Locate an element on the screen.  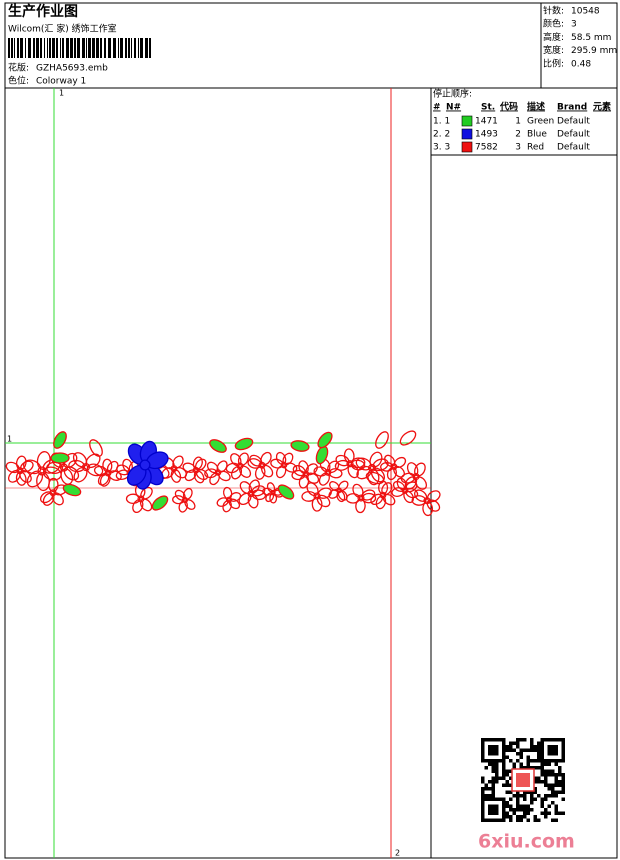
watermark: 6xiu.com is located at coordinates (526, 842).